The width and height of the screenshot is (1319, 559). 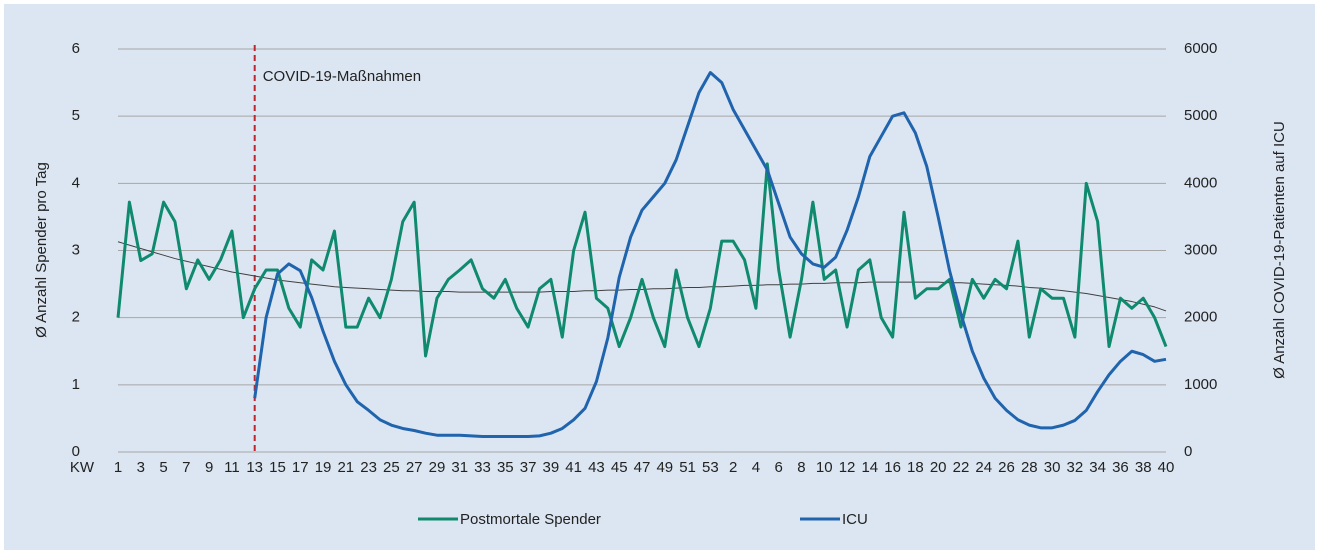 I want to click on y-tick-label: 6, so click(x=76, y=48).